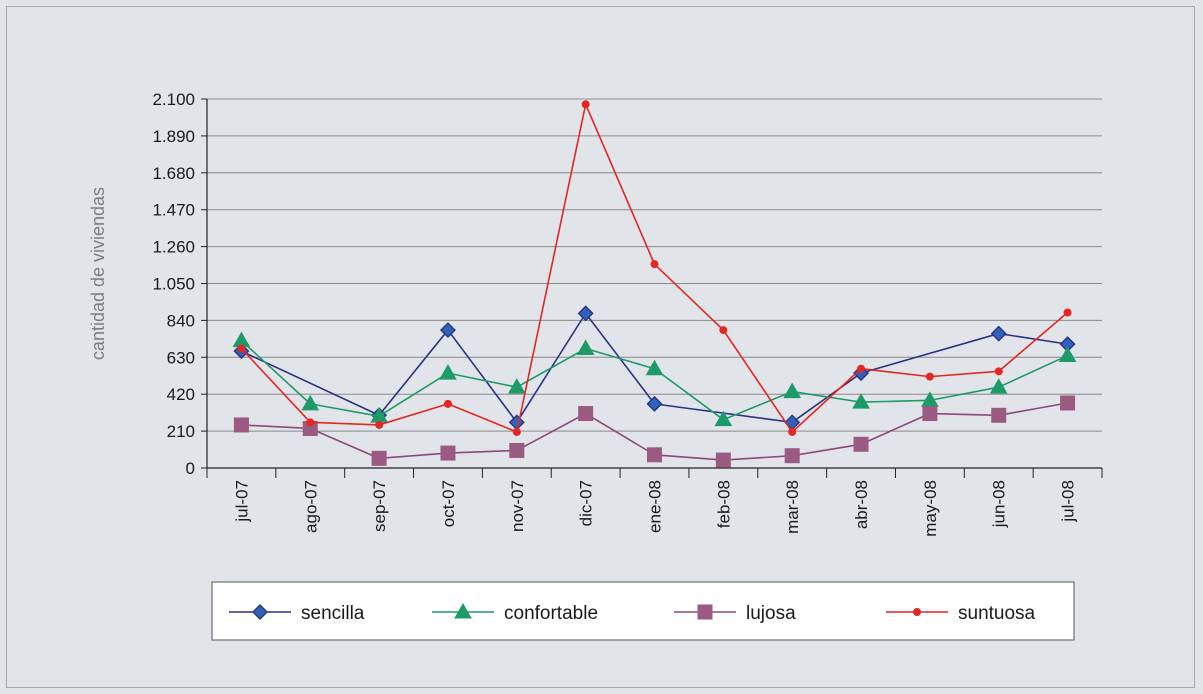 This screenshot has width=1203, height=694. Describe the element at coordinates (997, 613) in the screenshot. I see `legend-label: suntuosa` at that location.